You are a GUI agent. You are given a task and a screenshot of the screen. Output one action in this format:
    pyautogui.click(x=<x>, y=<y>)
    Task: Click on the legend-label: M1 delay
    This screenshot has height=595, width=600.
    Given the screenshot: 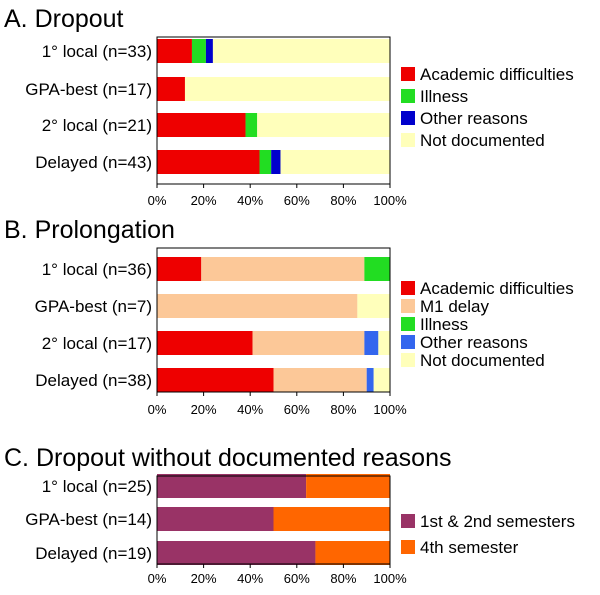 What is the action you would take?
    pyautogui.click(x=454, y=306)
    